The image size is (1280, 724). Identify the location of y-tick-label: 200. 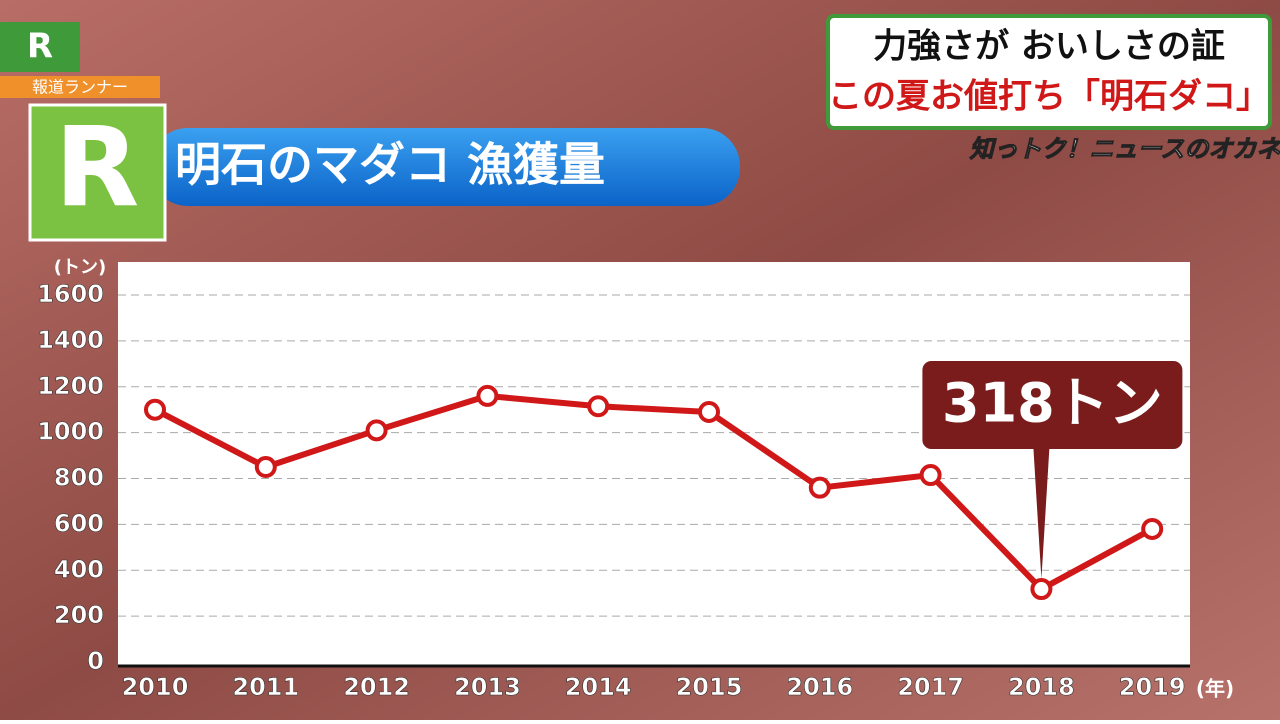
(79, 615).